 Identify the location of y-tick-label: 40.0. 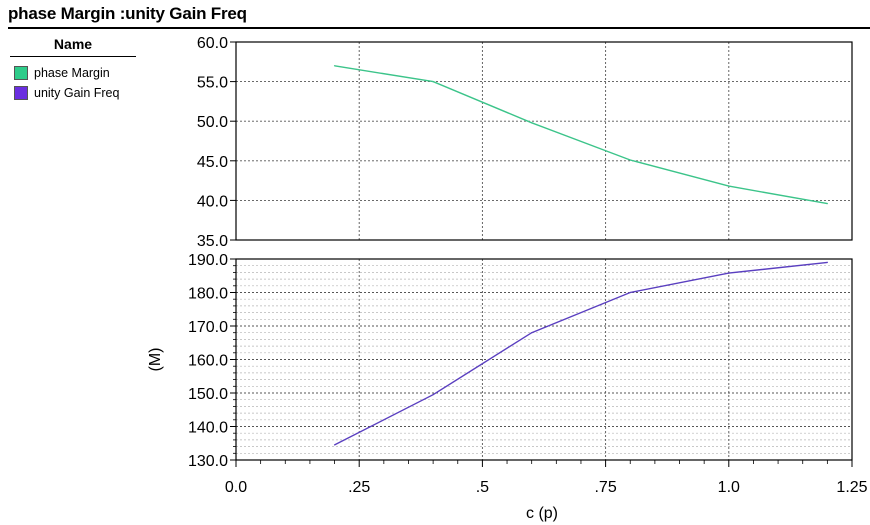
(212, 201).